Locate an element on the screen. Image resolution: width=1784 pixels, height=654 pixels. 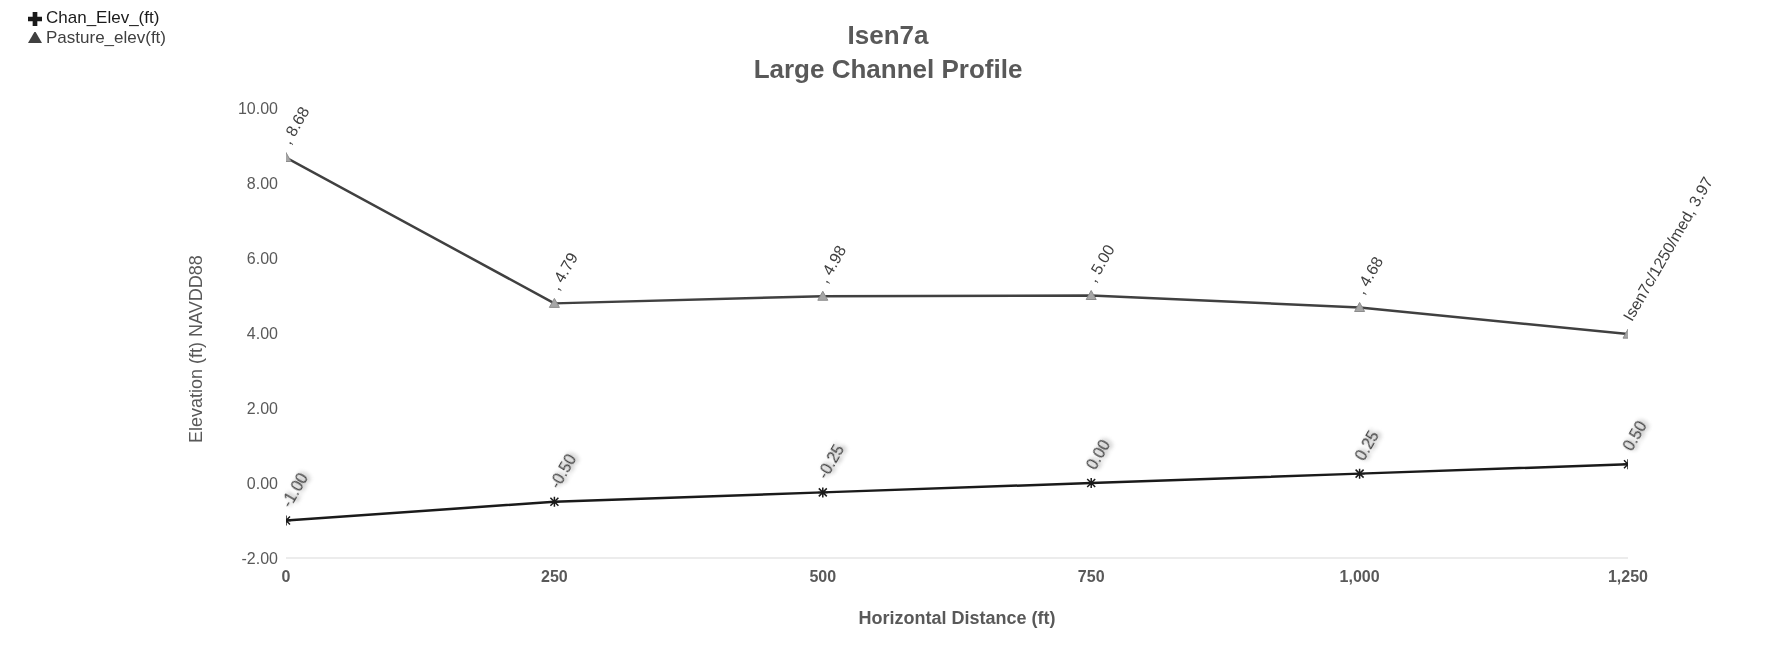
y-tick-label: 2.00 is located at coordinates (262, 408).